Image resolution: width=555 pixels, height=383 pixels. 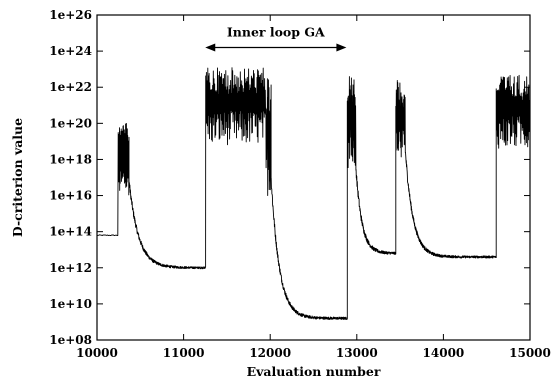 What do you see at coordinates (210, 47) in the screenshot?
I see `annotation-arrowhead-left` at bounding box center [210, 47].